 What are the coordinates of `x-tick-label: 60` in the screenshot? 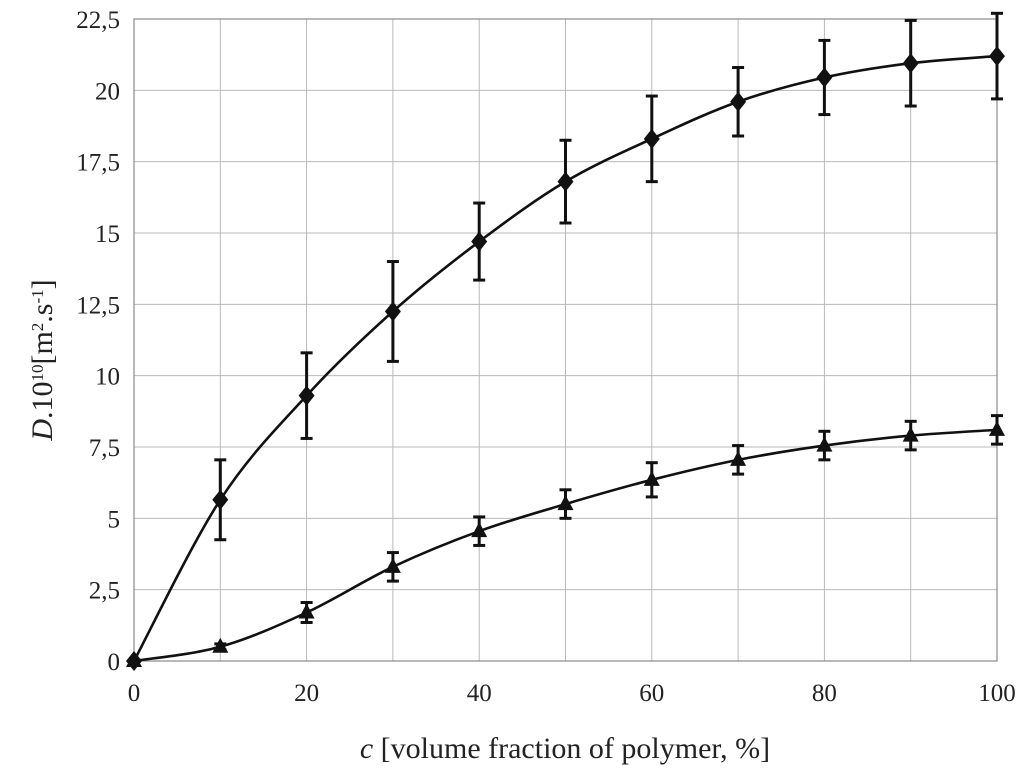 It's located at (651, 693).